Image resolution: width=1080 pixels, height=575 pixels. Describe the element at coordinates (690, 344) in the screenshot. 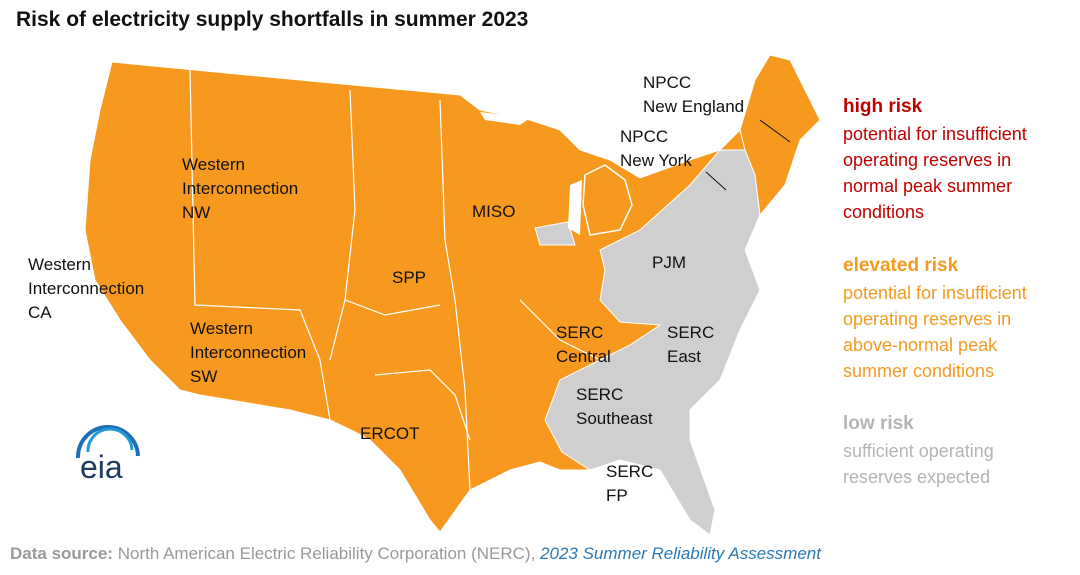

I see `region-label: SERC East` at that location.